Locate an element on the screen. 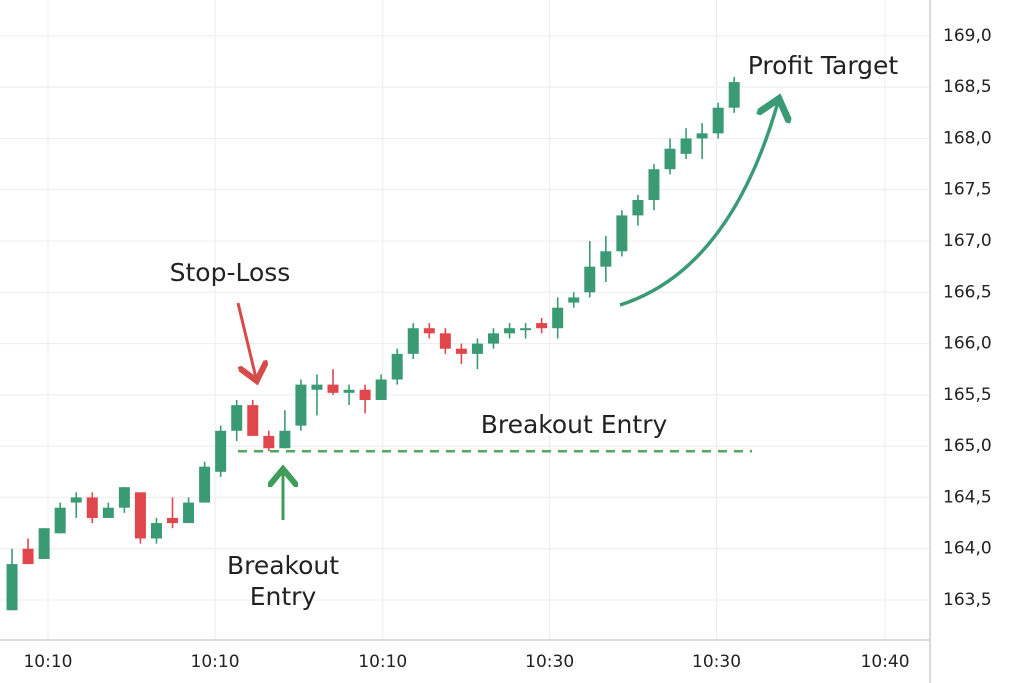 The width and height of the screenshot is (1024, 683). y-tick-label: 169,0 is located at coordinates (967, 36).